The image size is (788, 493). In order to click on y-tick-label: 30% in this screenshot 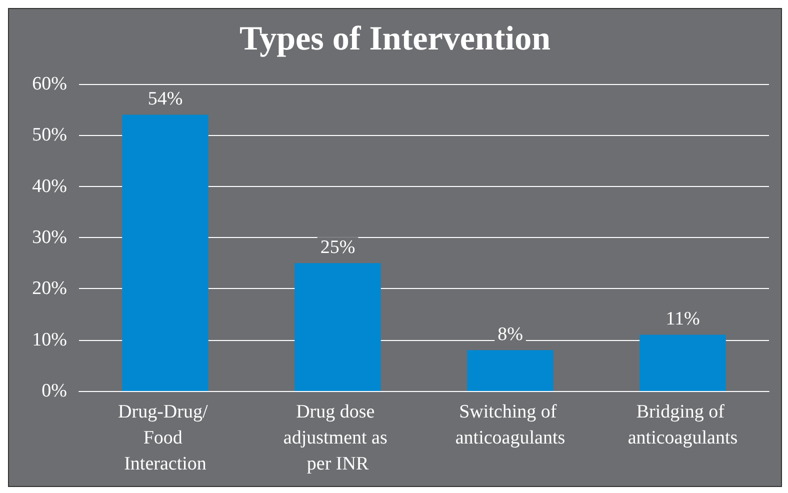, I will do `click(50, 237)`.